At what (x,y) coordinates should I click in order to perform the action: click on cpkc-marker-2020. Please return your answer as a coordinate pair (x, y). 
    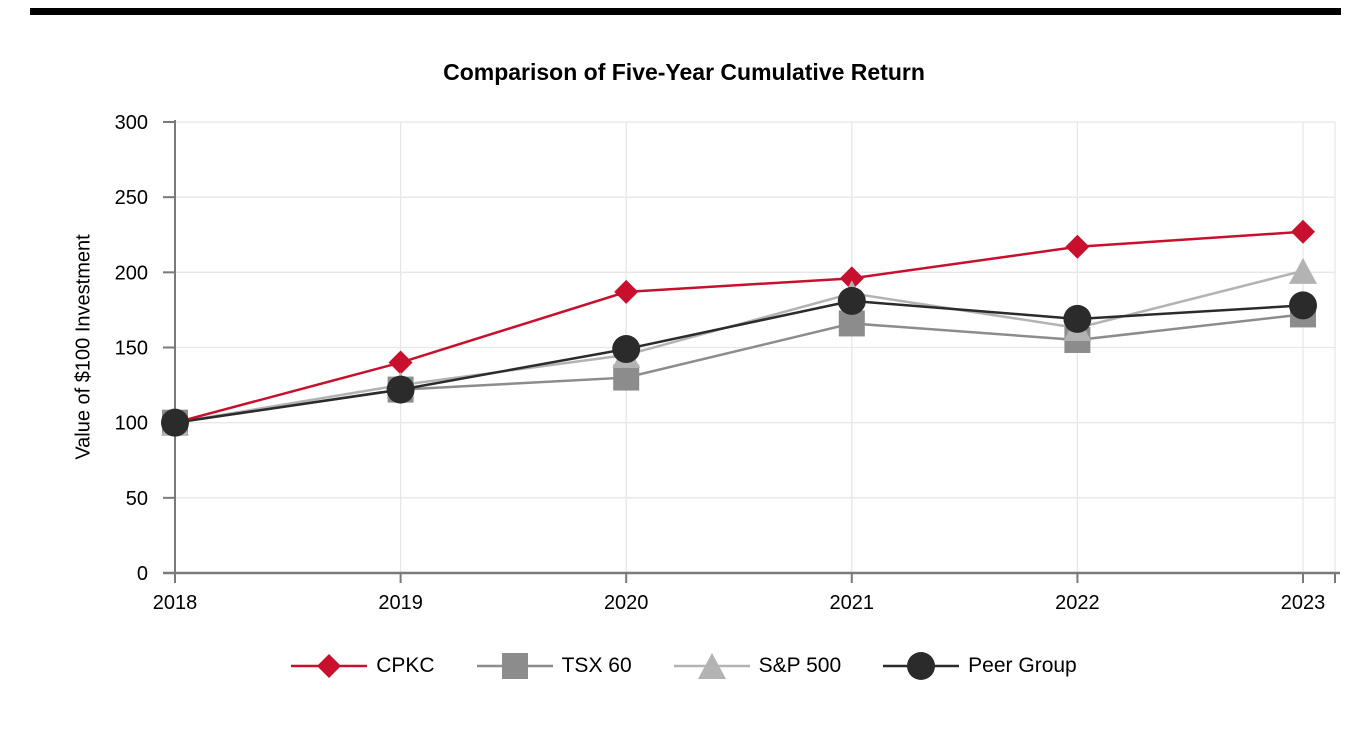
    Looking at the image, I should click on (626, 291).